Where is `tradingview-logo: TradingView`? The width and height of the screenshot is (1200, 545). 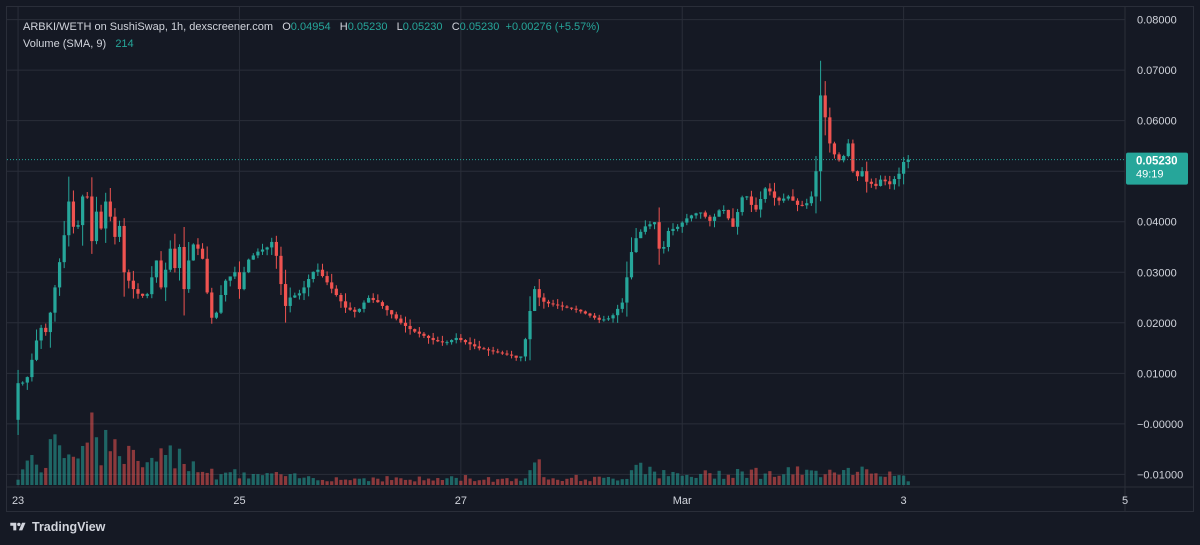
tradingview-logo: TradingView is located at coordinates (57, 527).